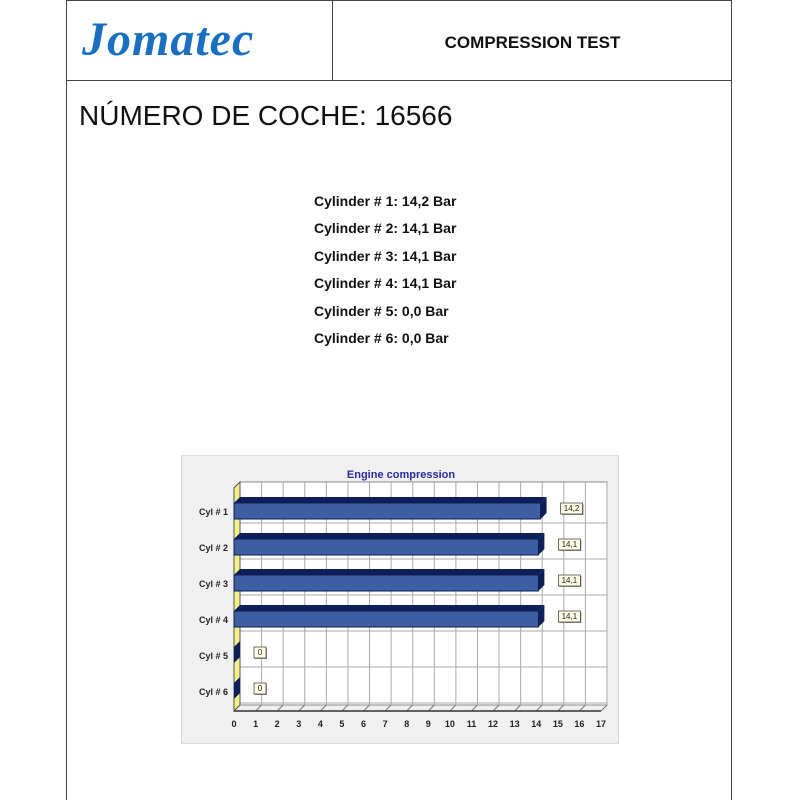 The image size is (800, 800). What do you see at coordinates (213, 620) in the screenshot?
I see `y-tick-label: Cyl # 4` at bounding box center [213, 620].